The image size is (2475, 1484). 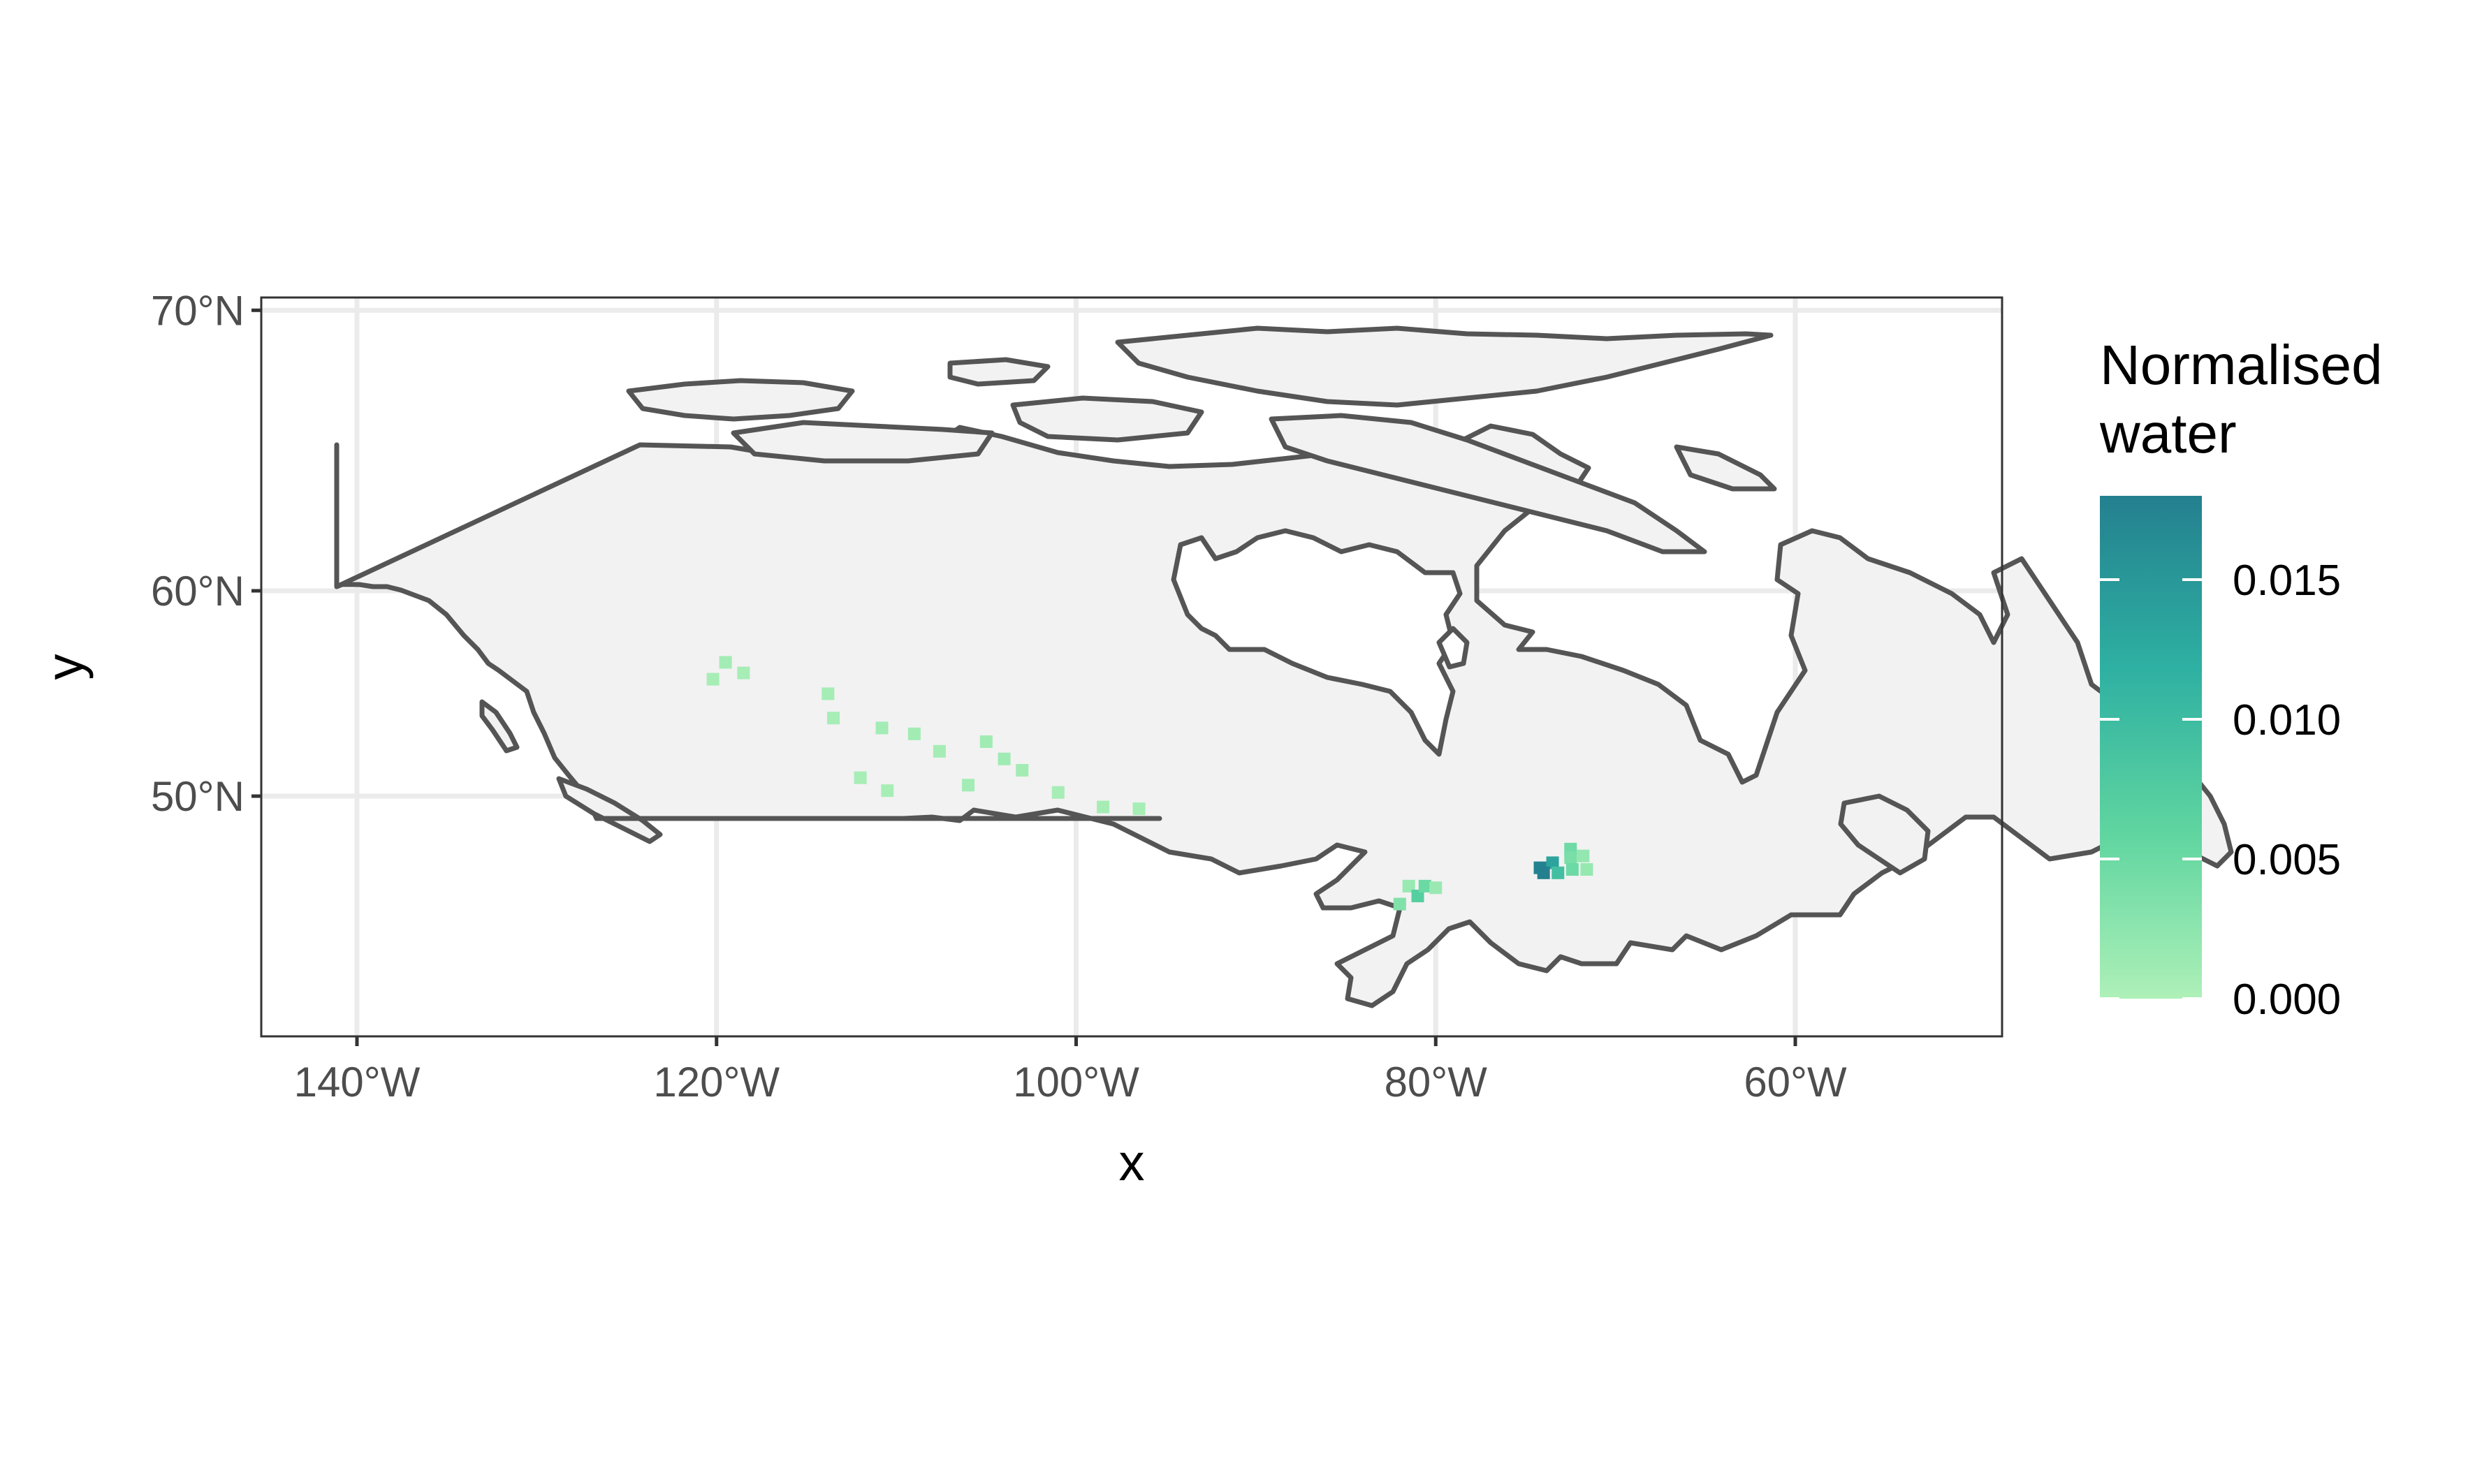 I want to click on water-raster, so click(x=1149, y=783).